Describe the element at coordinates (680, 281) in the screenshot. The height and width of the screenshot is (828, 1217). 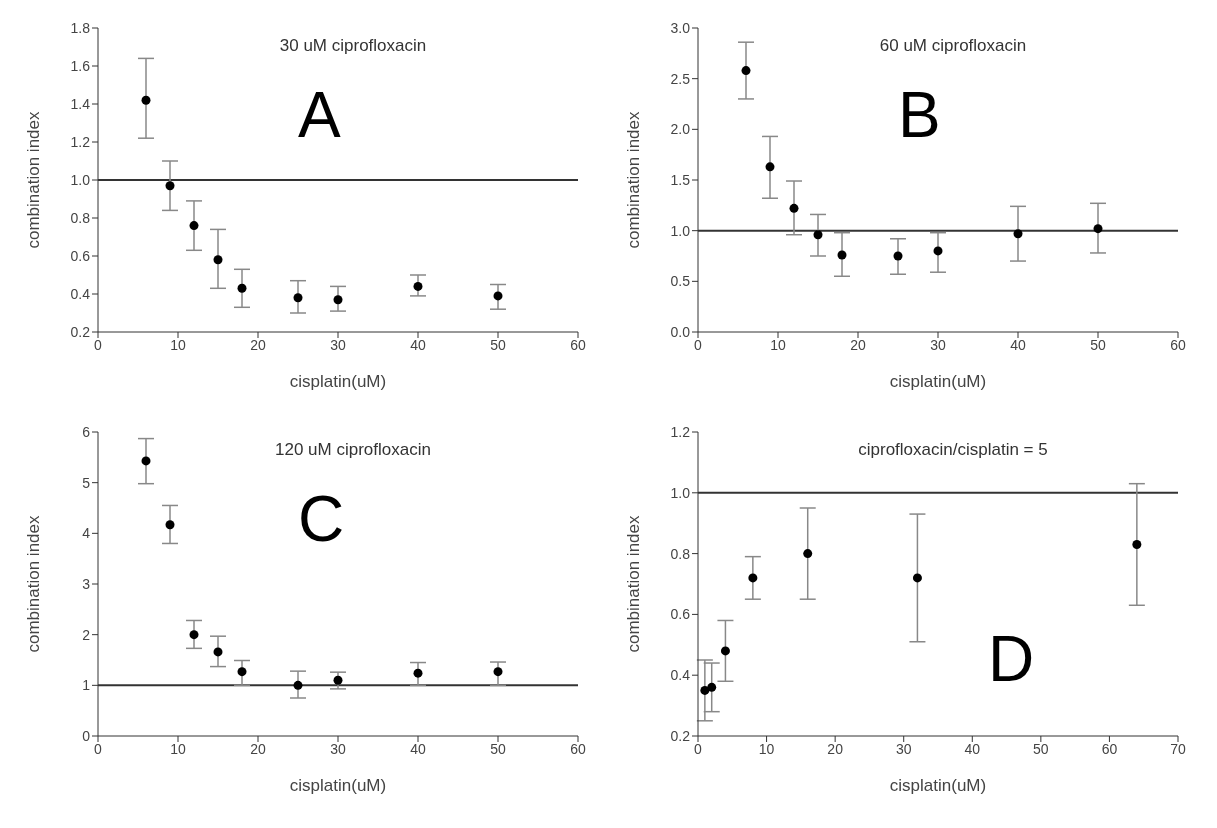
I see `y-tick-label: 0.5` at that location.